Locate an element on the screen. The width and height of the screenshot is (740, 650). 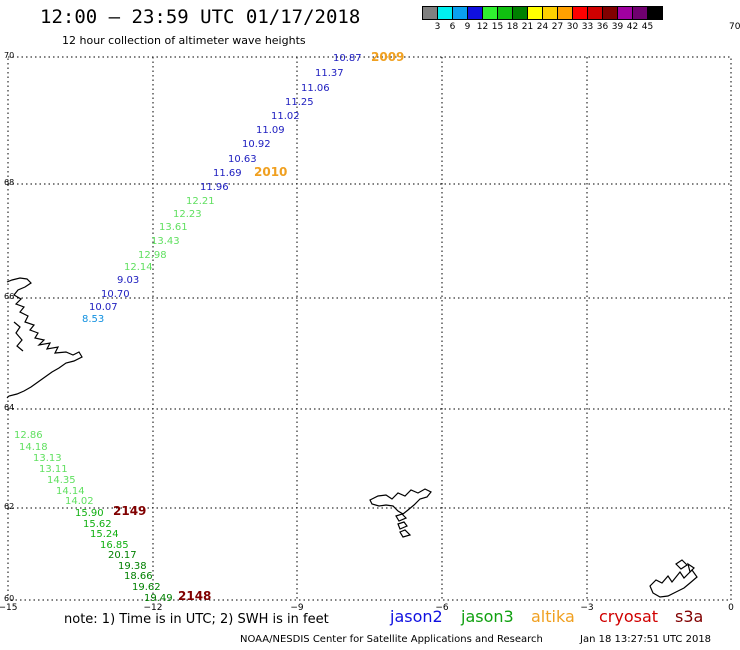
swh-value-label: 11.69 is located at coordinates (227, 173).